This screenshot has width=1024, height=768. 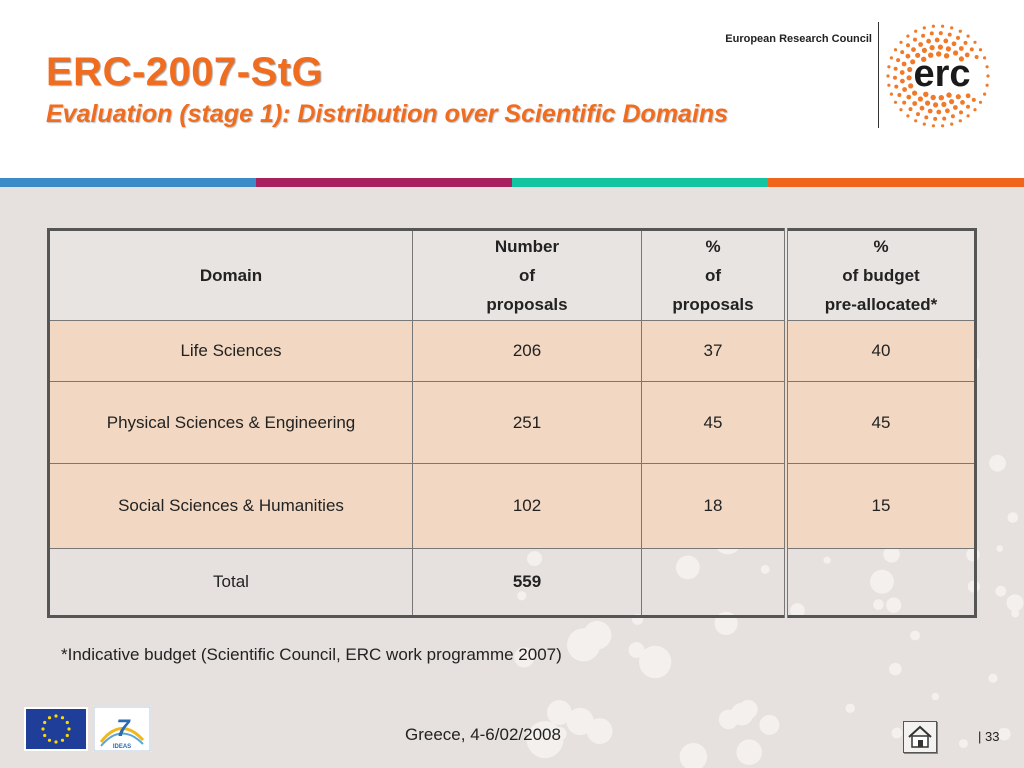 I want to click on cell-number: 206, so click(x=527, y=351).